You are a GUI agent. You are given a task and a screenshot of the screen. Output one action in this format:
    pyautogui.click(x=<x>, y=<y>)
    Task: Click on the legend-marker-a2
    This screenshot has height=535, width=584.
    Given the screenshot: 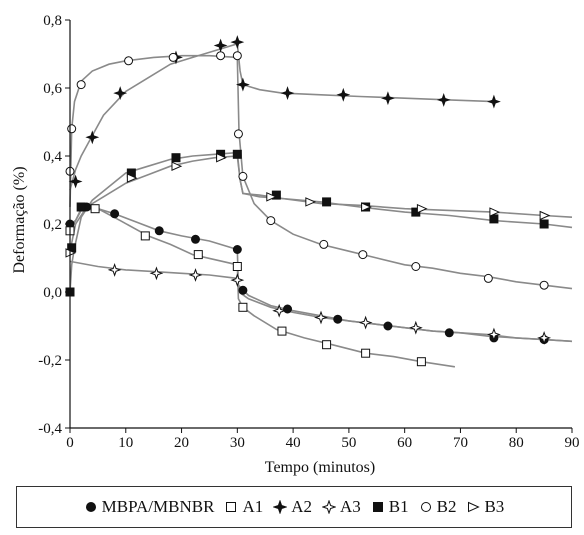 What is the action you would take?
    pyautogui.click(x=280, y=507)
    